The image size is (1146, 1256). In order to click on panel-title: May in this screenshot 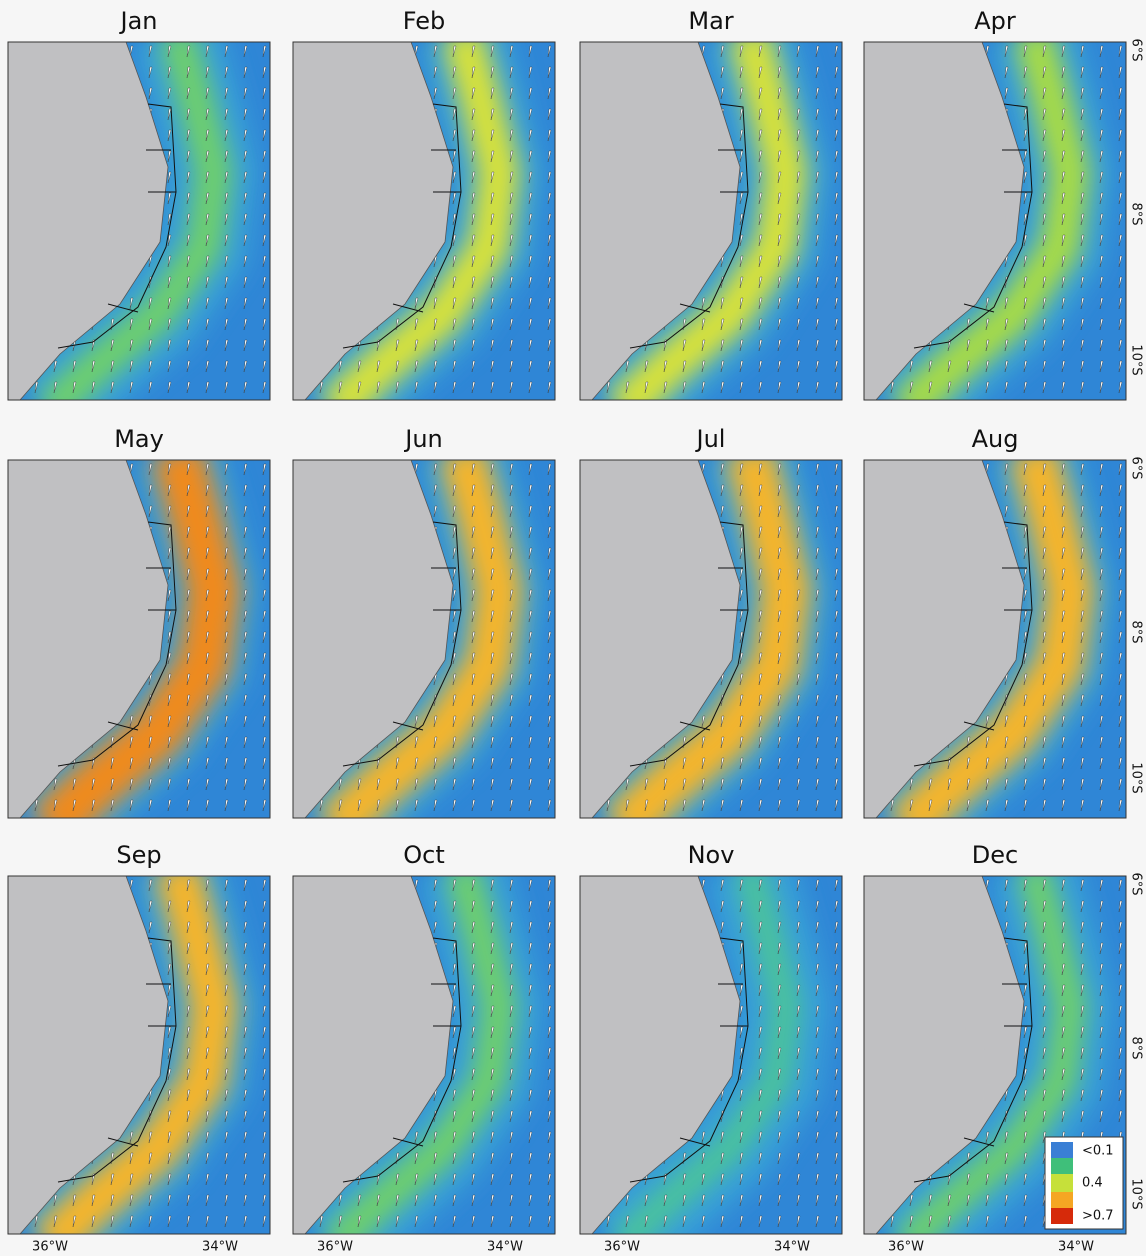, I will do `click(139, 439)`.